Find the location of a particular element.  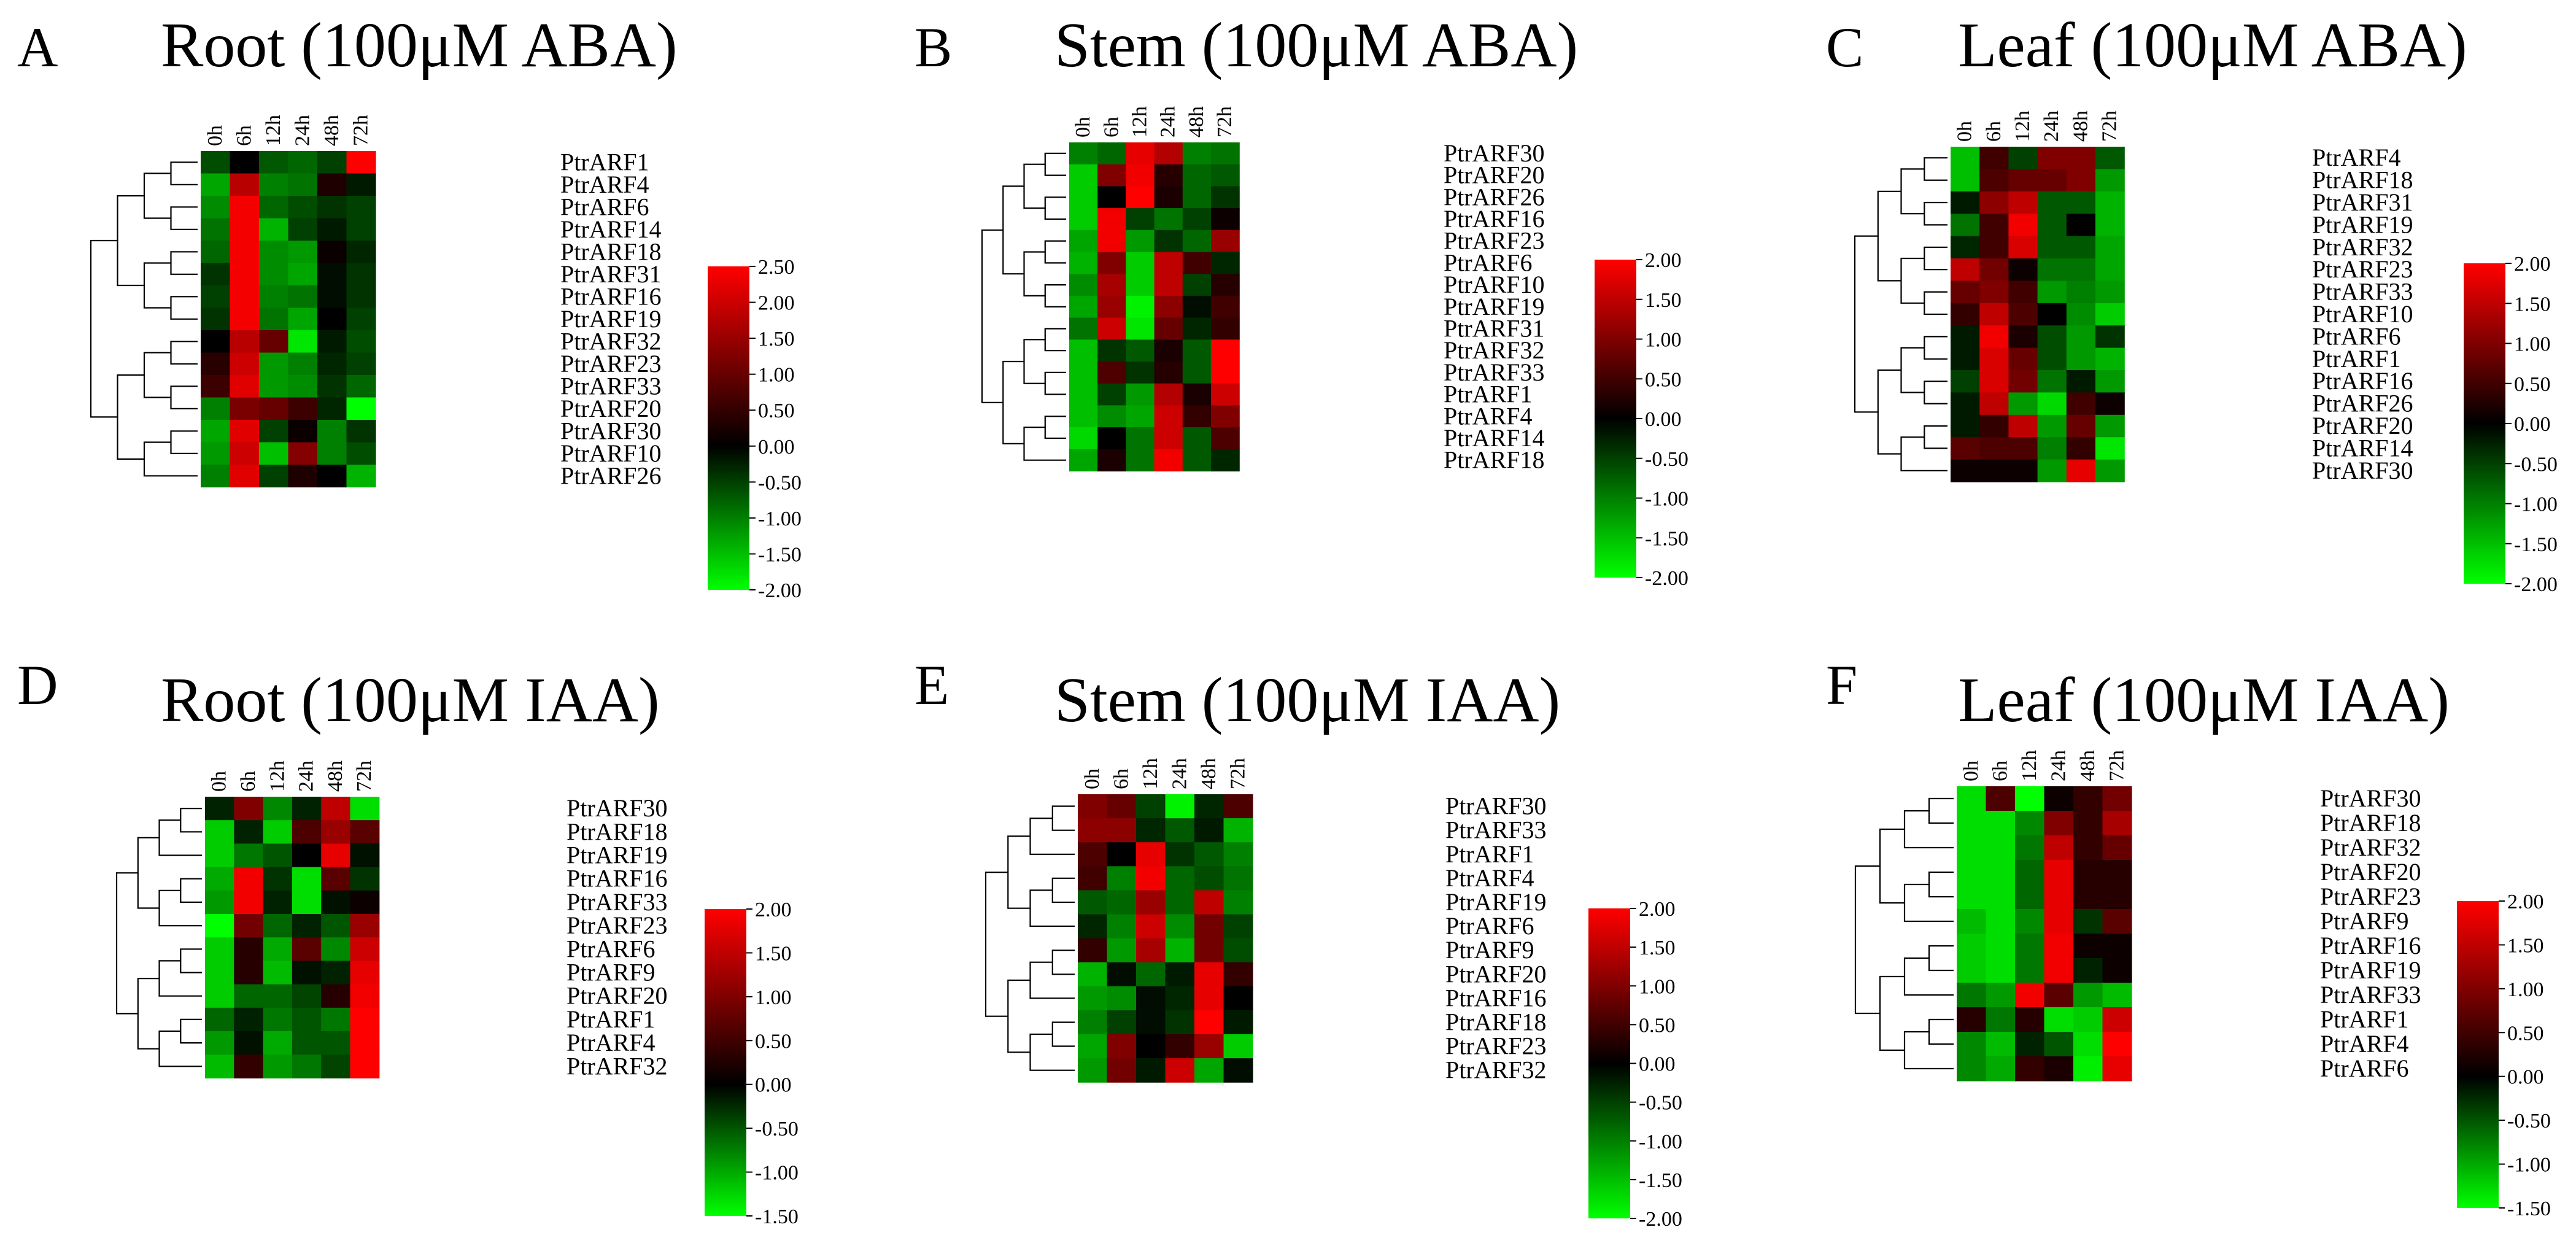

scale-tick-label: -1.00 is located at coordinates (780, 519).